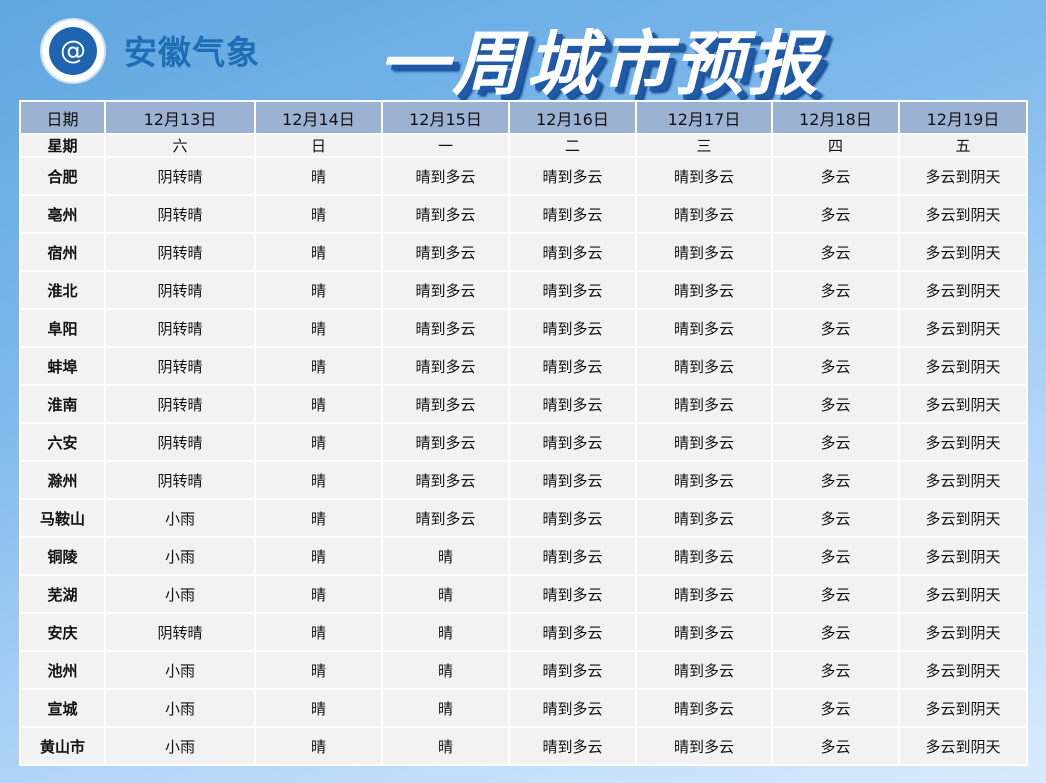 This screenshot has height=783, width=1046. I want to click on weekday-cell: 六, so click(180, 145).